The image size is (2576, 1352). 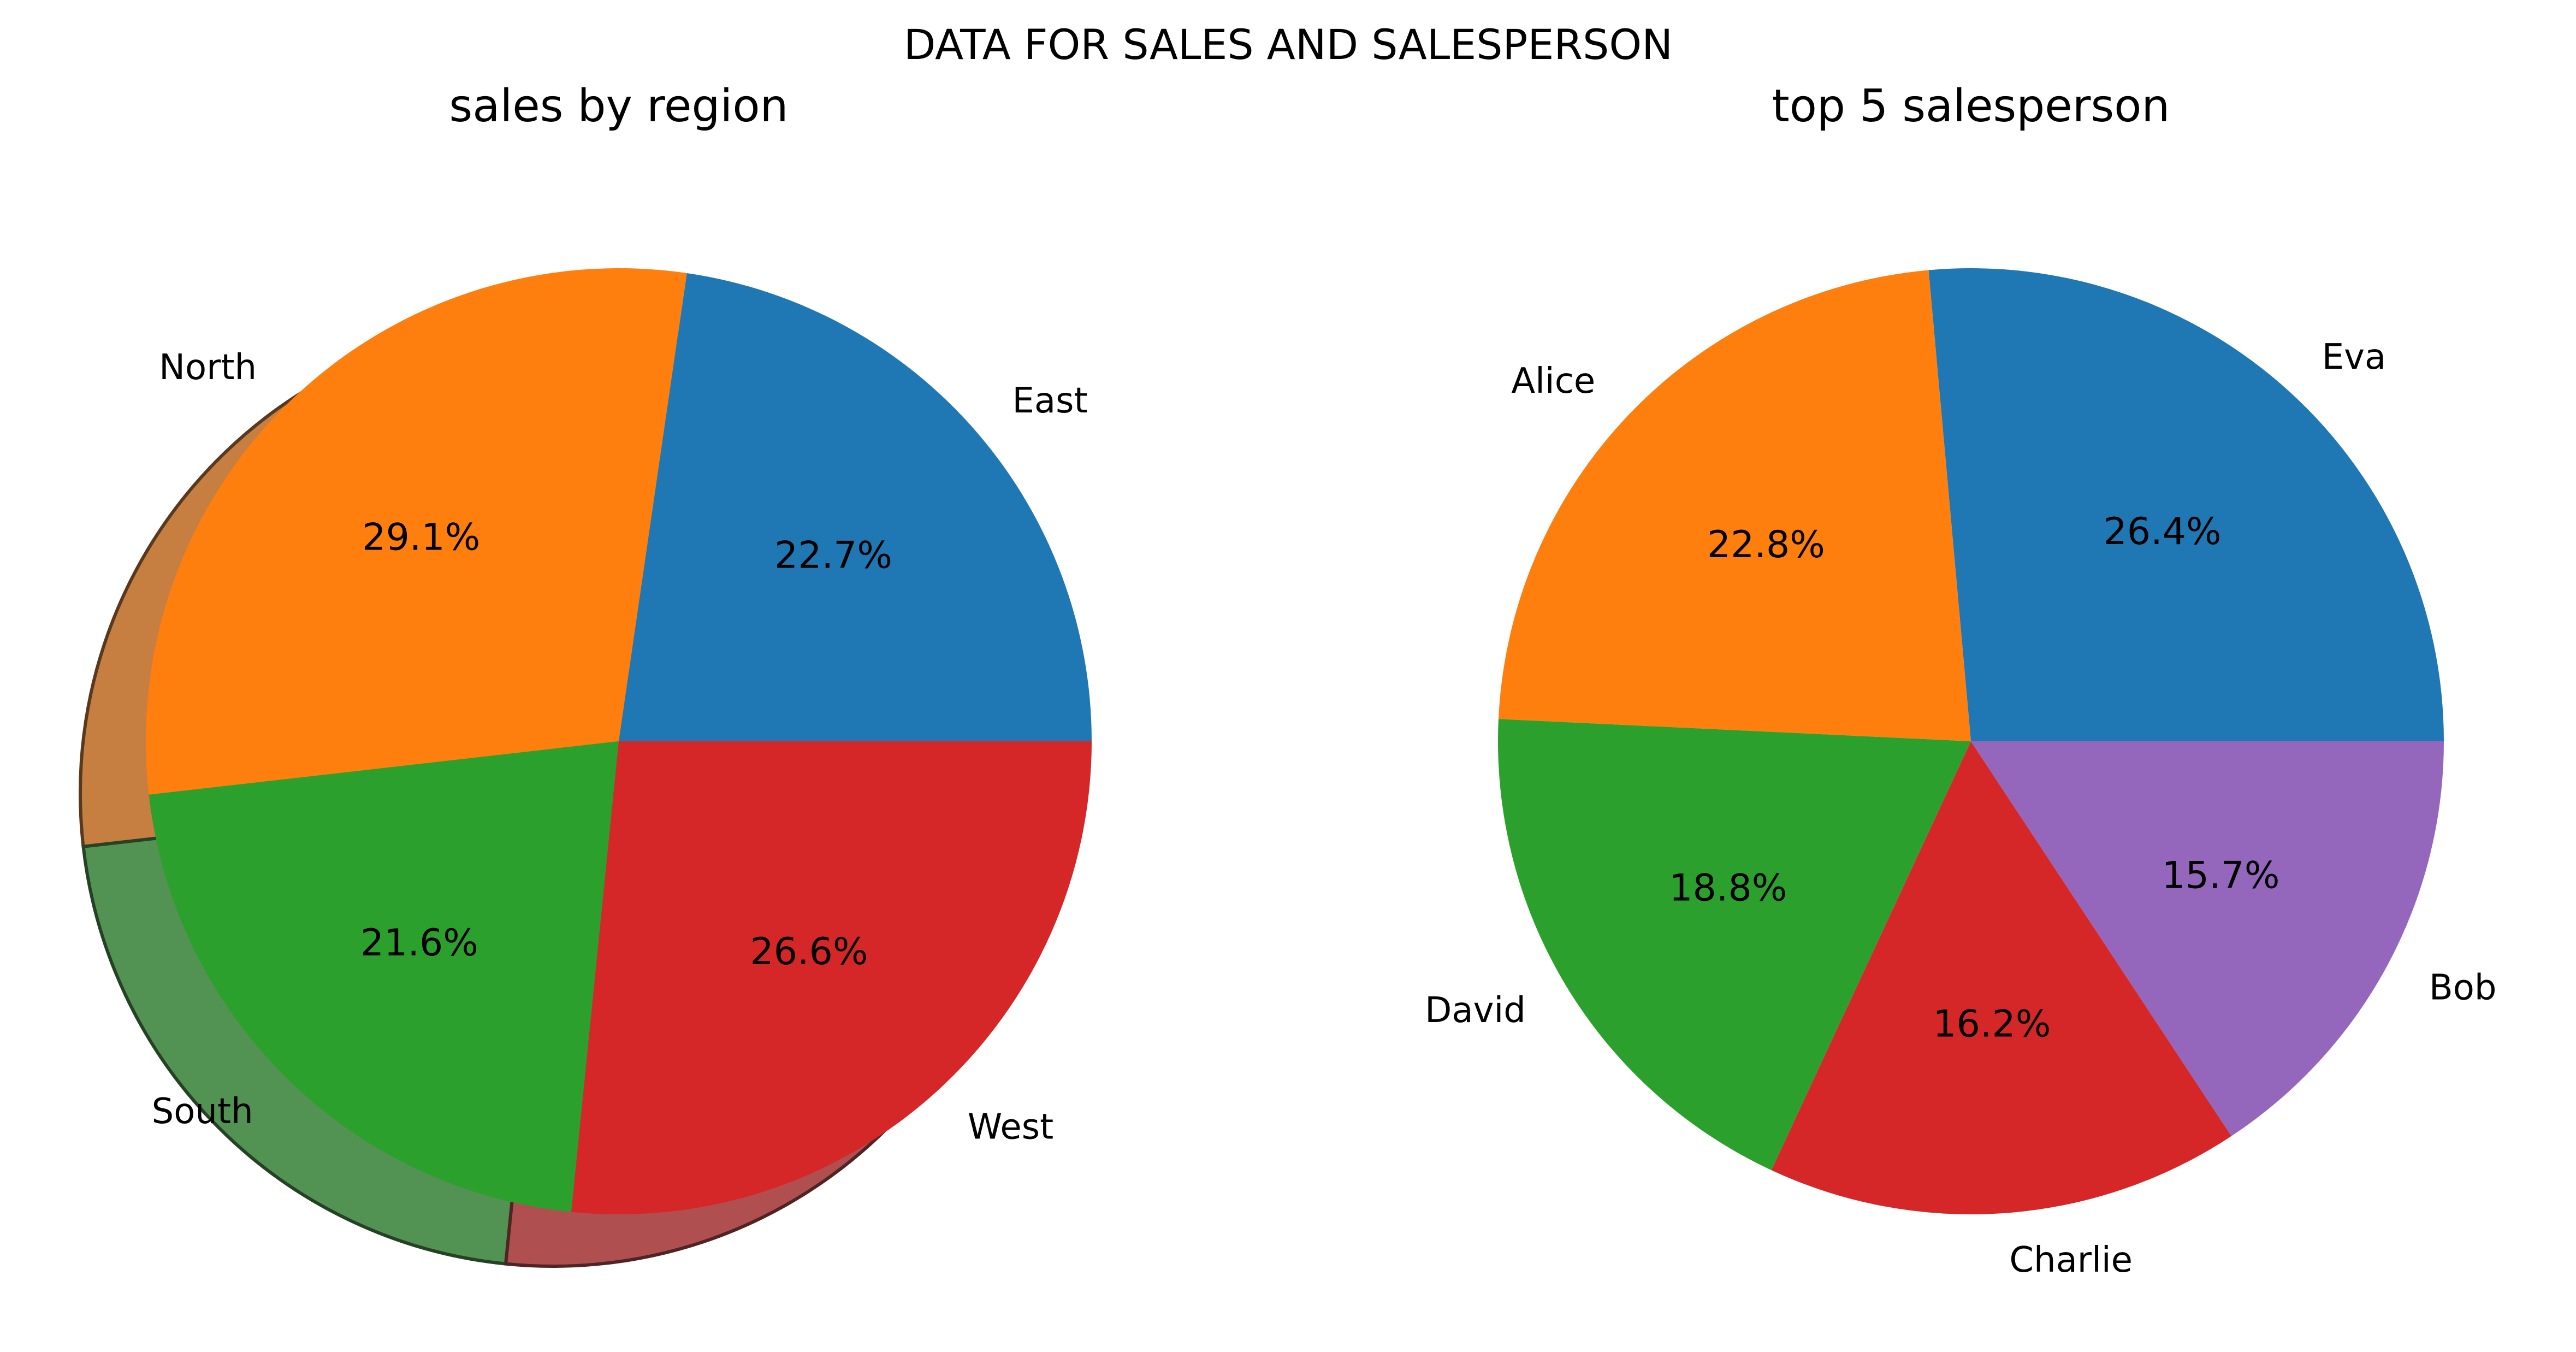 I want to click on pie-slice-west, so click(x=832, y=978).